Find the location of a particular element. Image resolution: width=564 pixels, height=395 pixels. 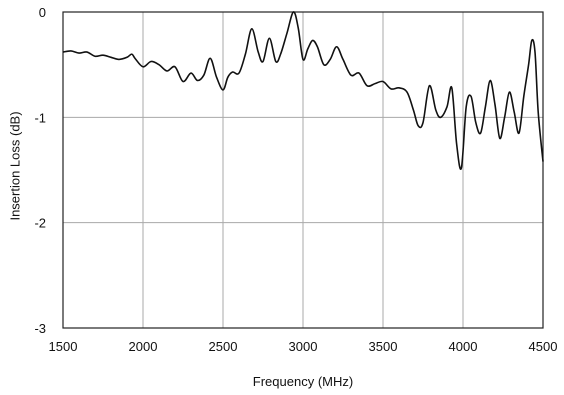

y-tick-label-3: -3 is located at coordinates (40, 328).